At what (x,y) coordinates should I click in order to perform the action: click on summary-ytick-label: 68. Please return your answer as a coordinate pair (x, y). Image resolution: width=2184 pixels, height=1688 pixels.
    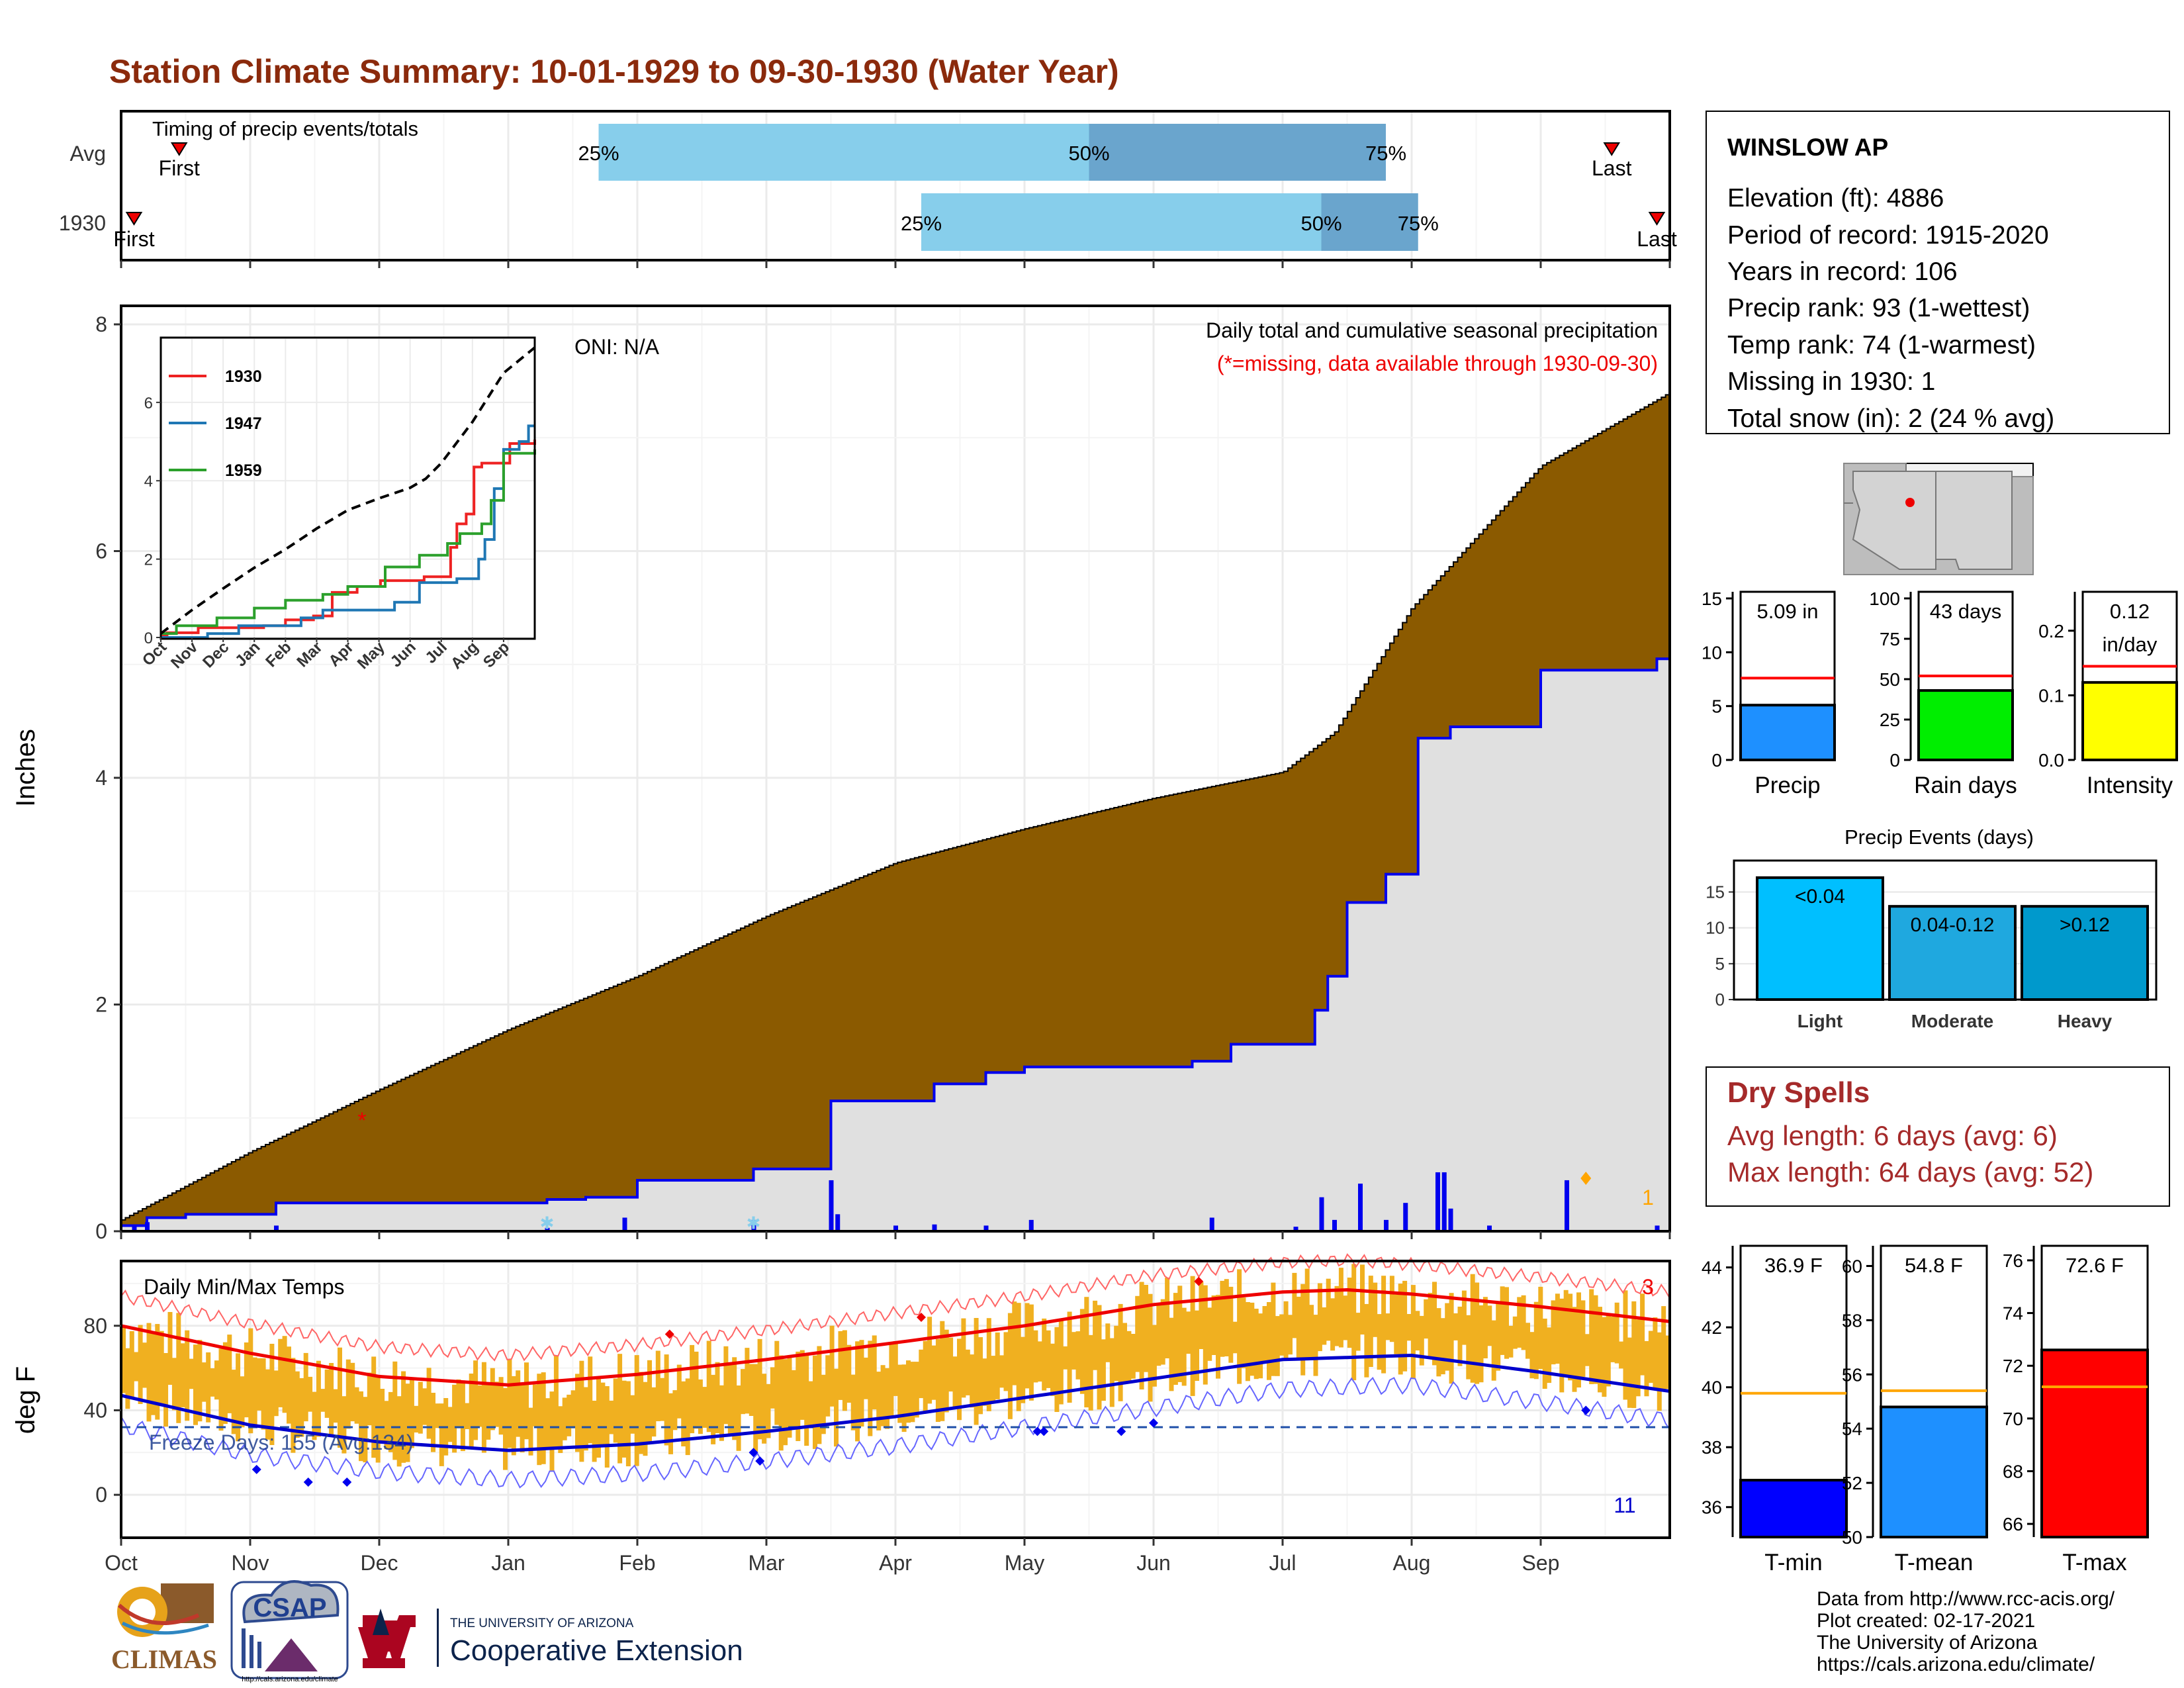
    Looking at the image, I should click on (2013, 1471).